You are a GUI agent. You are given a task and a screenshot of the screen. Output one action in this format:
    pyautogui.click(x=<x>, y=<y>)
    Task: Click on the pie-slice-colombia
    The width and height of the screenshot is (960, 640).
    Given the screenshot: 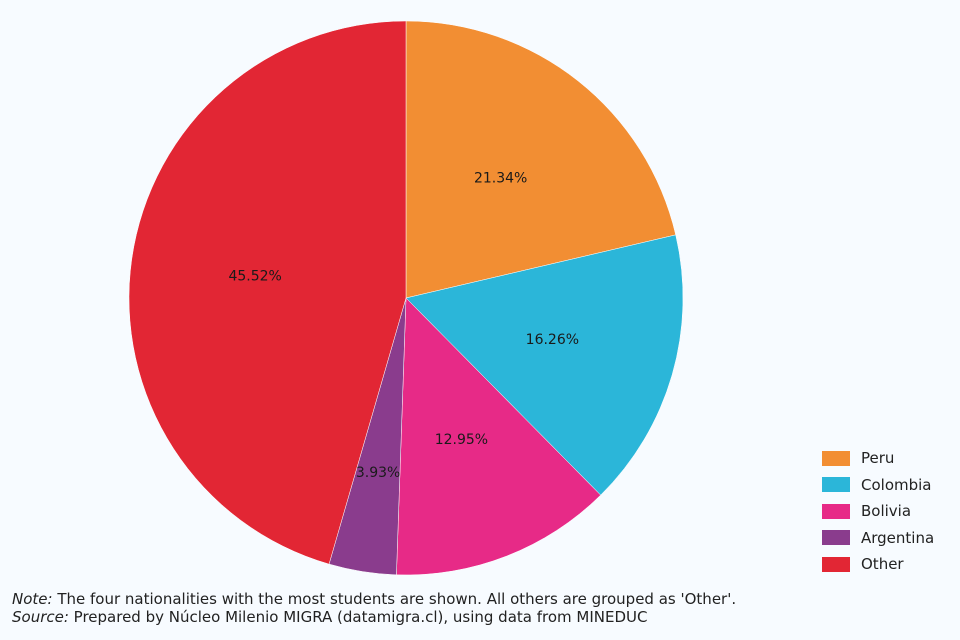 What is the action you would take?
    pyautogui.click(x=544, y=365)
    